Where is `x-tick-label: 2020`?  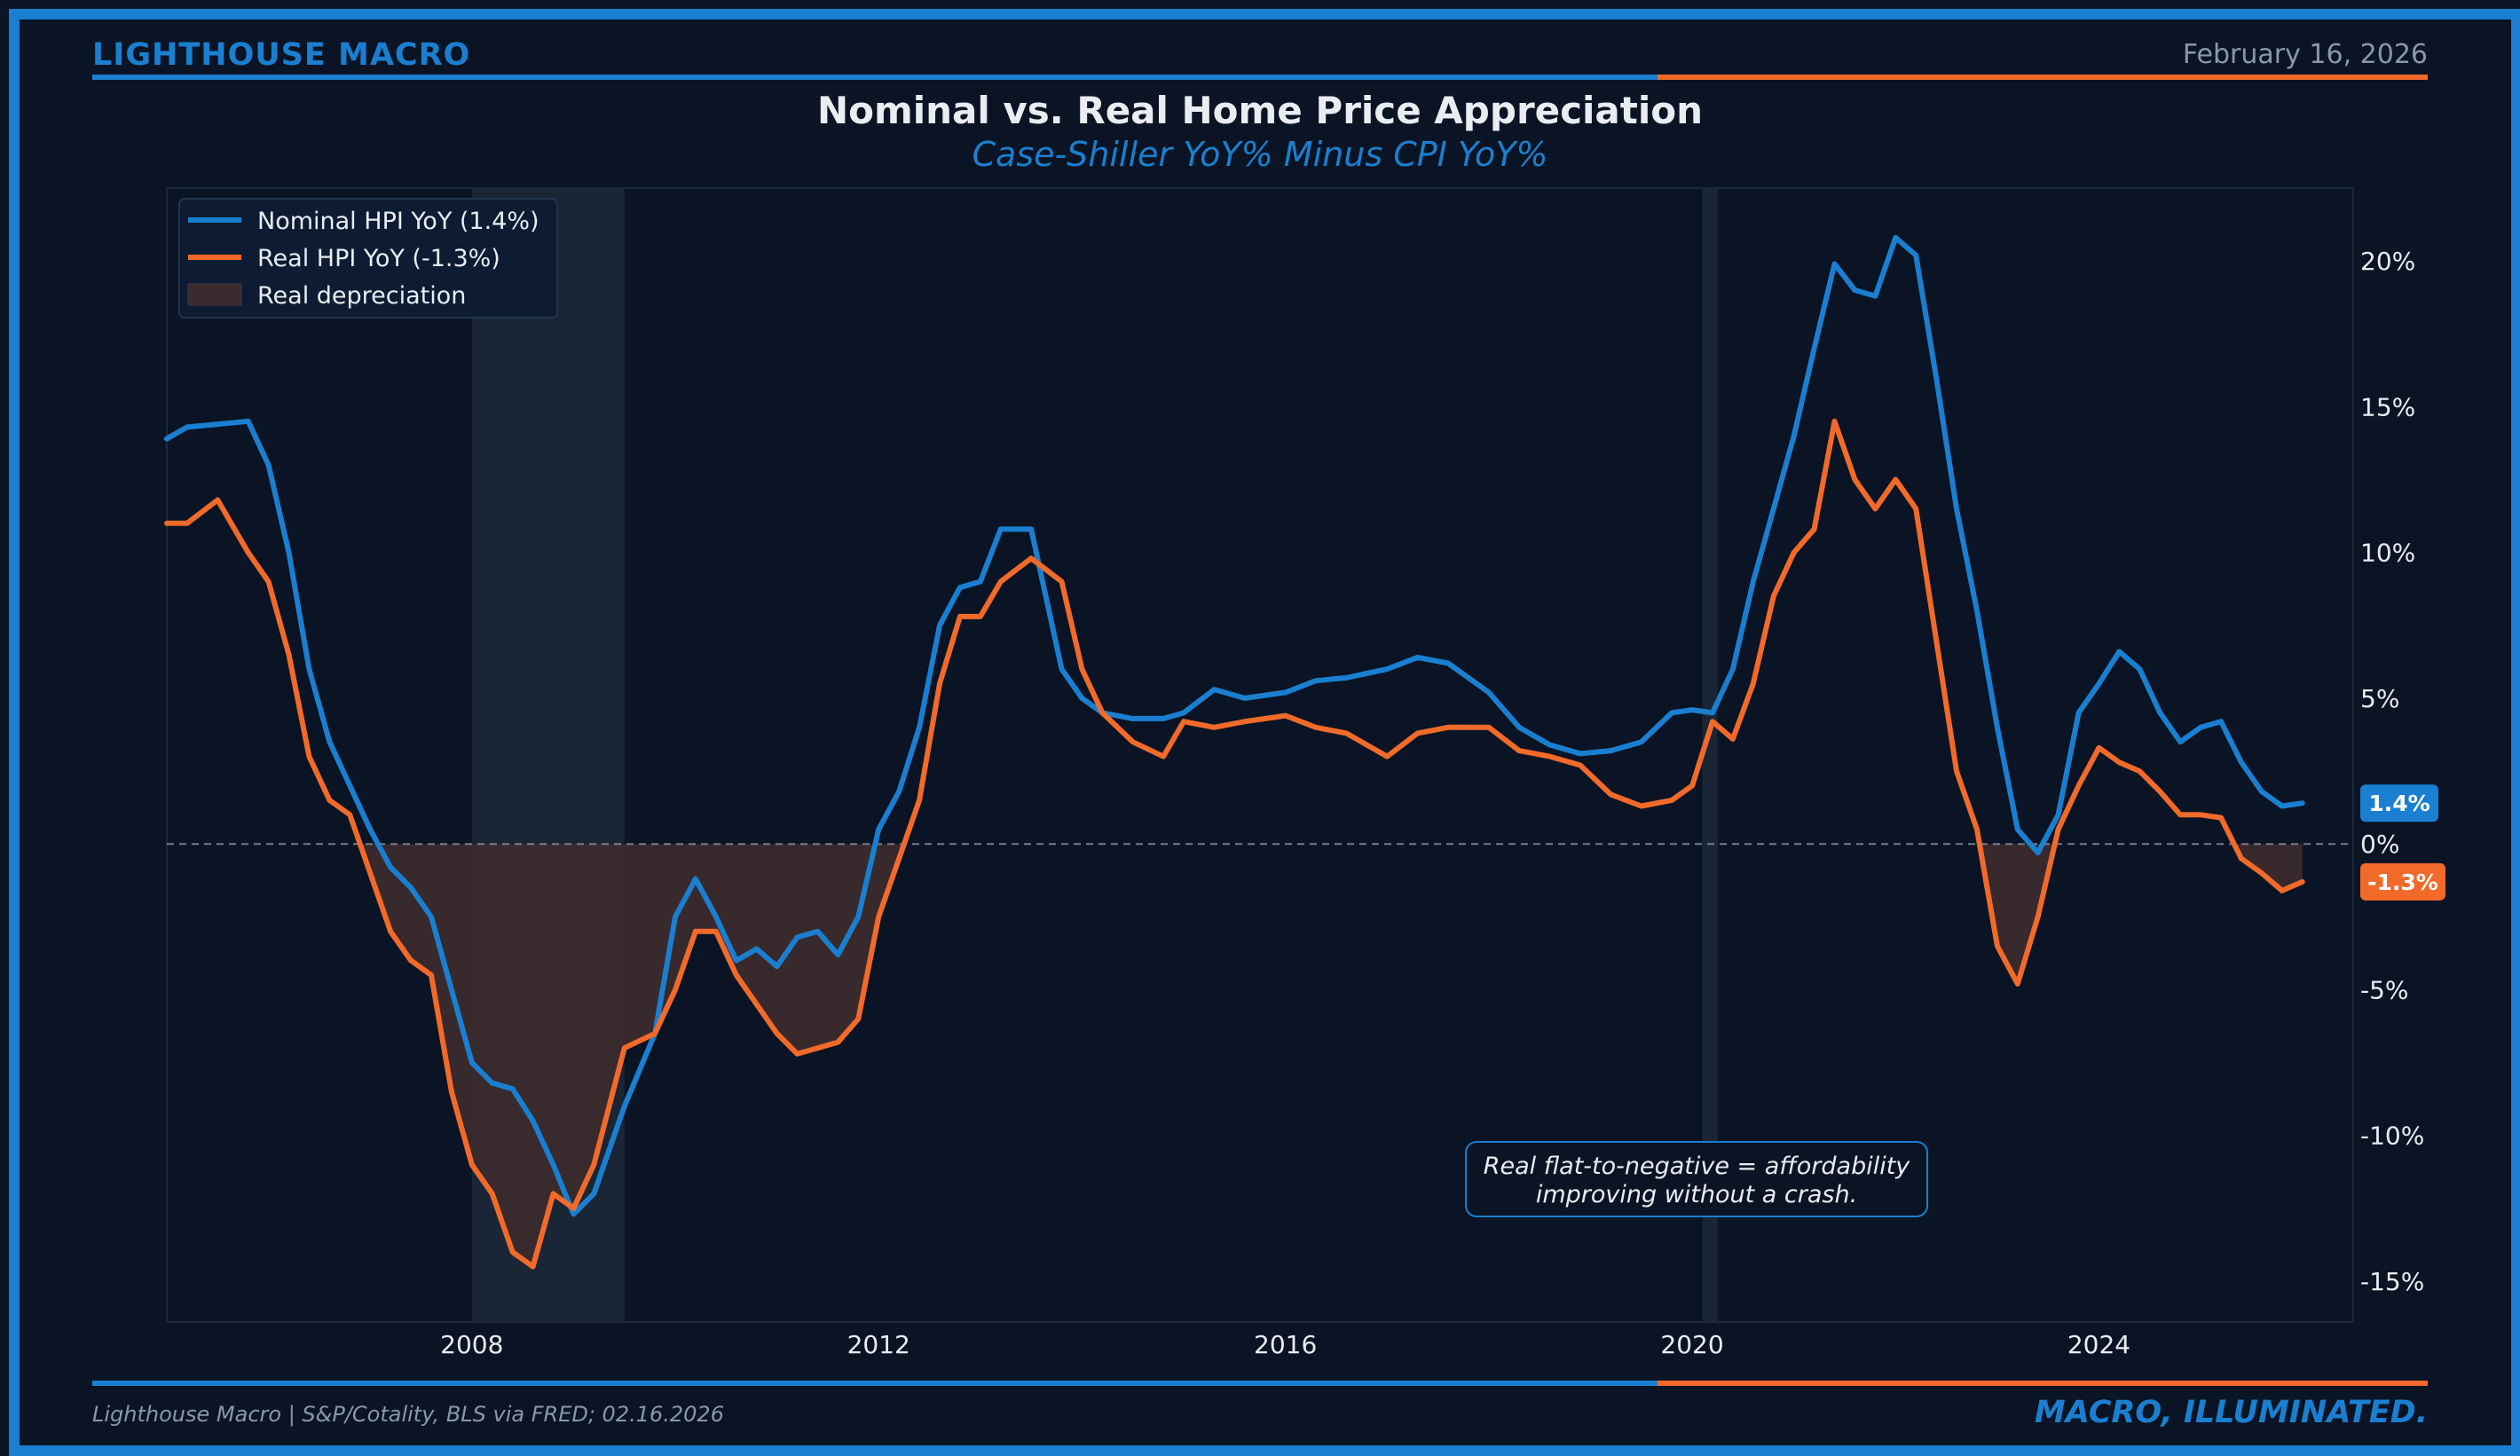
x-tick-label: 2020 is located at coordinates (1692, 1344).